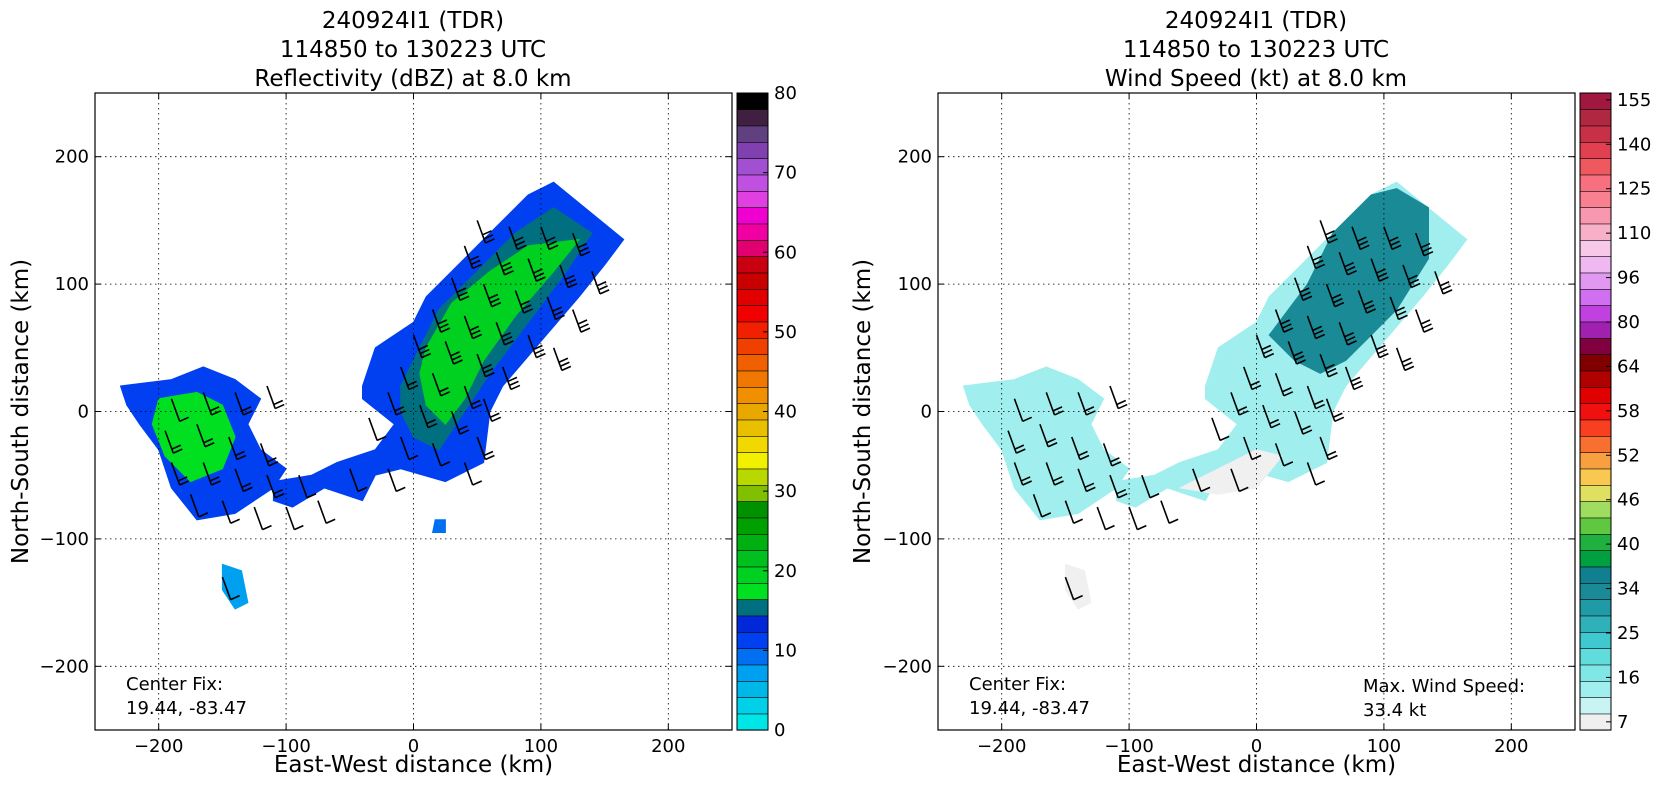 The image size is (1655, 791). Describe the element at coordinates (1628, 366) in the screenshot. I see `colorbar-tick-label: 64` at that location.